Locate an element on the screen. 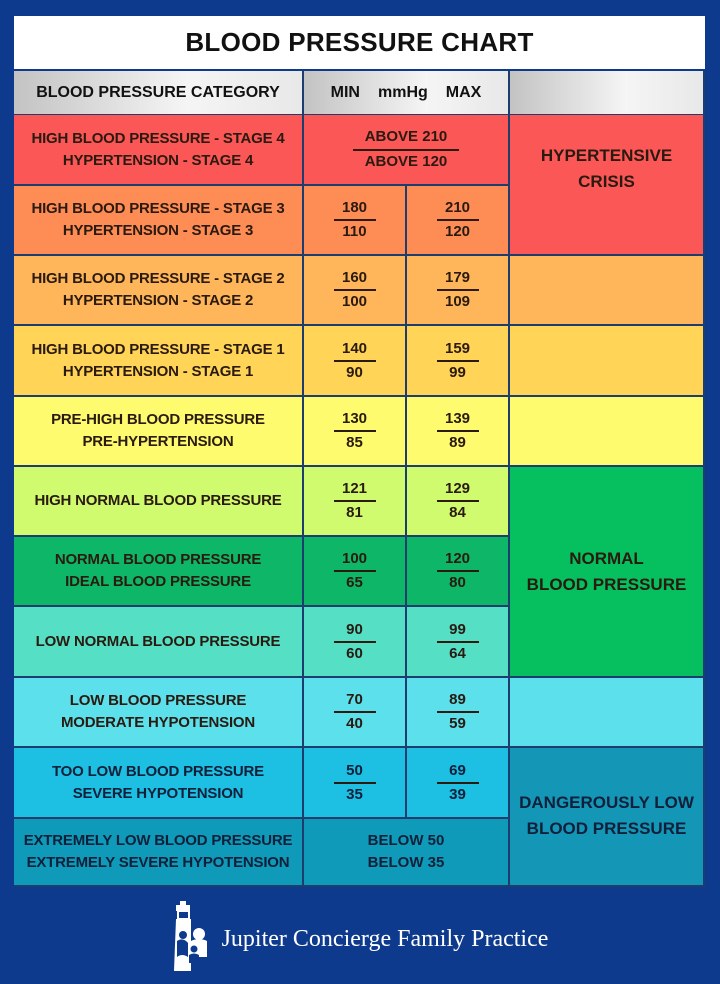 This screenshot has width=720, height=984. category-line1: TOO LOW BLOOD PRESSURE is located at coordinates (157, 771).